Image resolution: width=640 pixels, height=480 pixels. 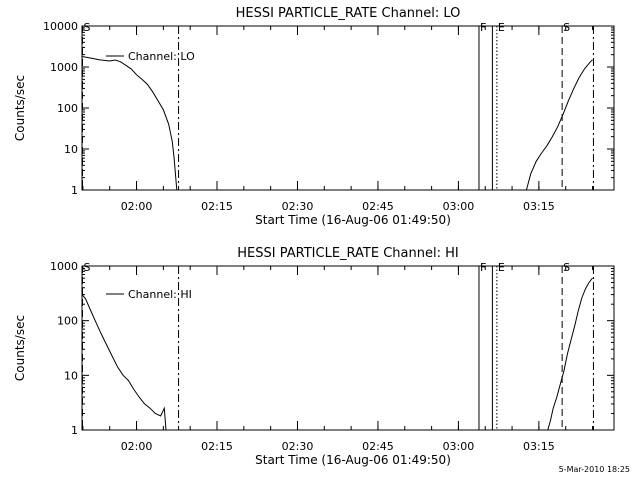 What do you see at coordinates (161, 56) in the screenshot?
I see `legend-label: Channel: LO` at bounding box center [161, 56].